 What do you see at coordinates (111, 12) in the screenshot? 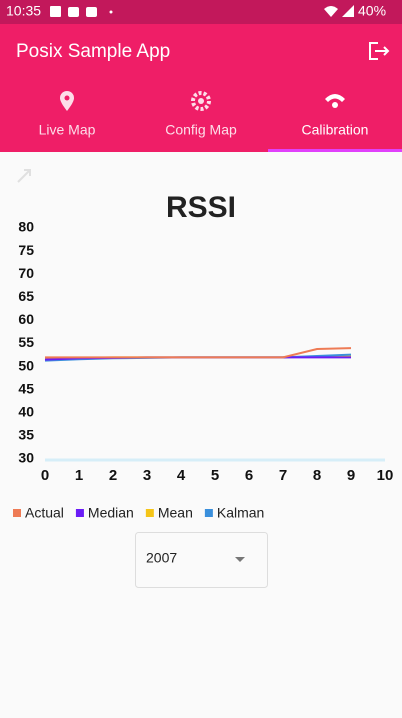
I see `status-dot` at bounding box center [111, 12].